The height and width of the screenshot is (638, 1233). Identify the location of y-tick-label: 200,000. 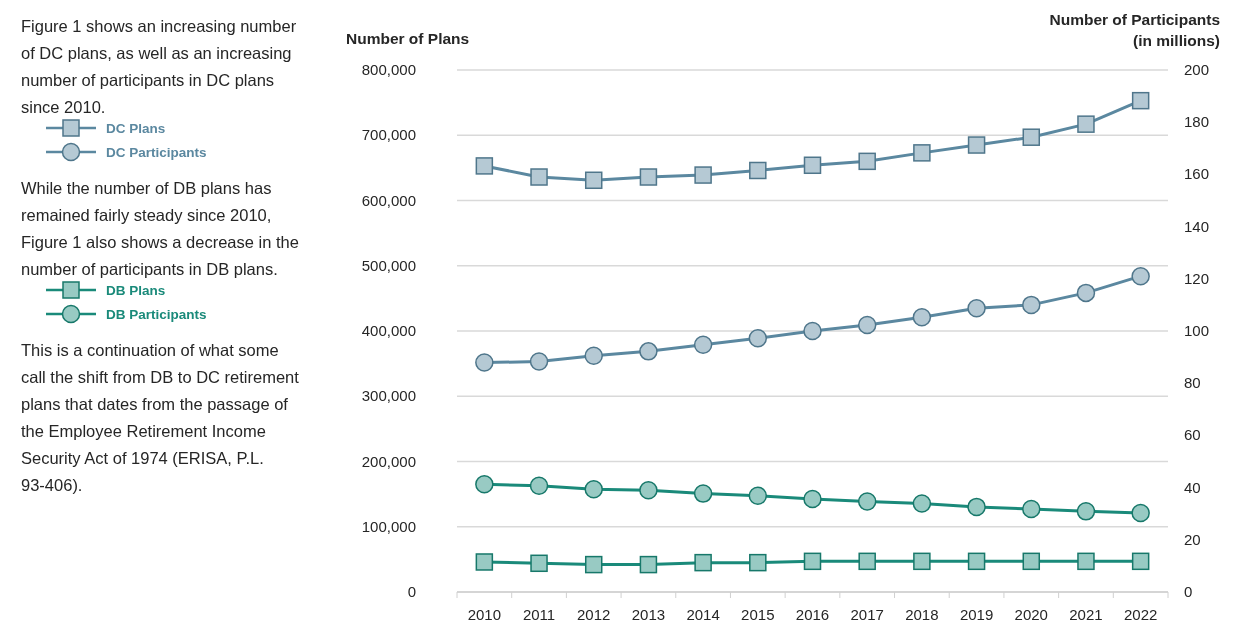
(388, 461).